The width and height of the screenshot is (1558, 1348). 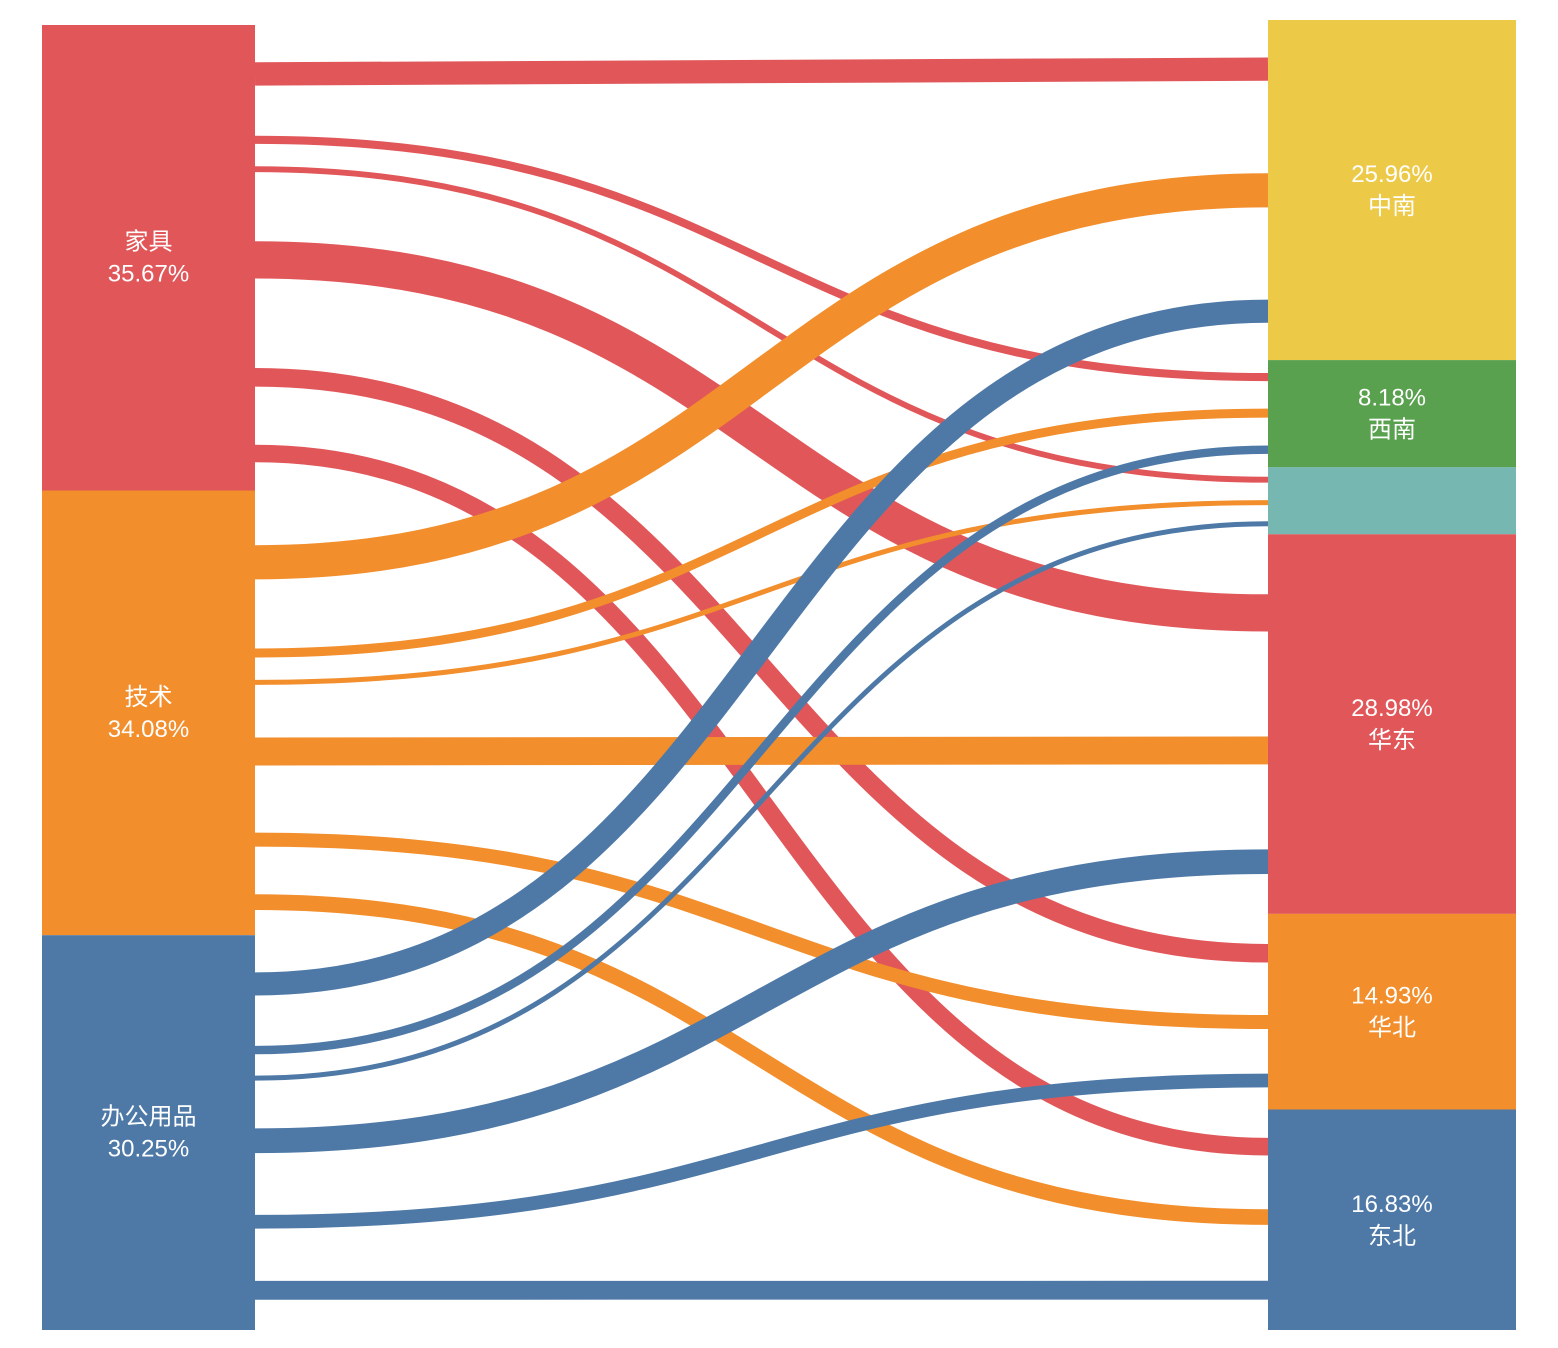 I want to click on sankey-link-technology-xinan, so click(x=761, y=533).